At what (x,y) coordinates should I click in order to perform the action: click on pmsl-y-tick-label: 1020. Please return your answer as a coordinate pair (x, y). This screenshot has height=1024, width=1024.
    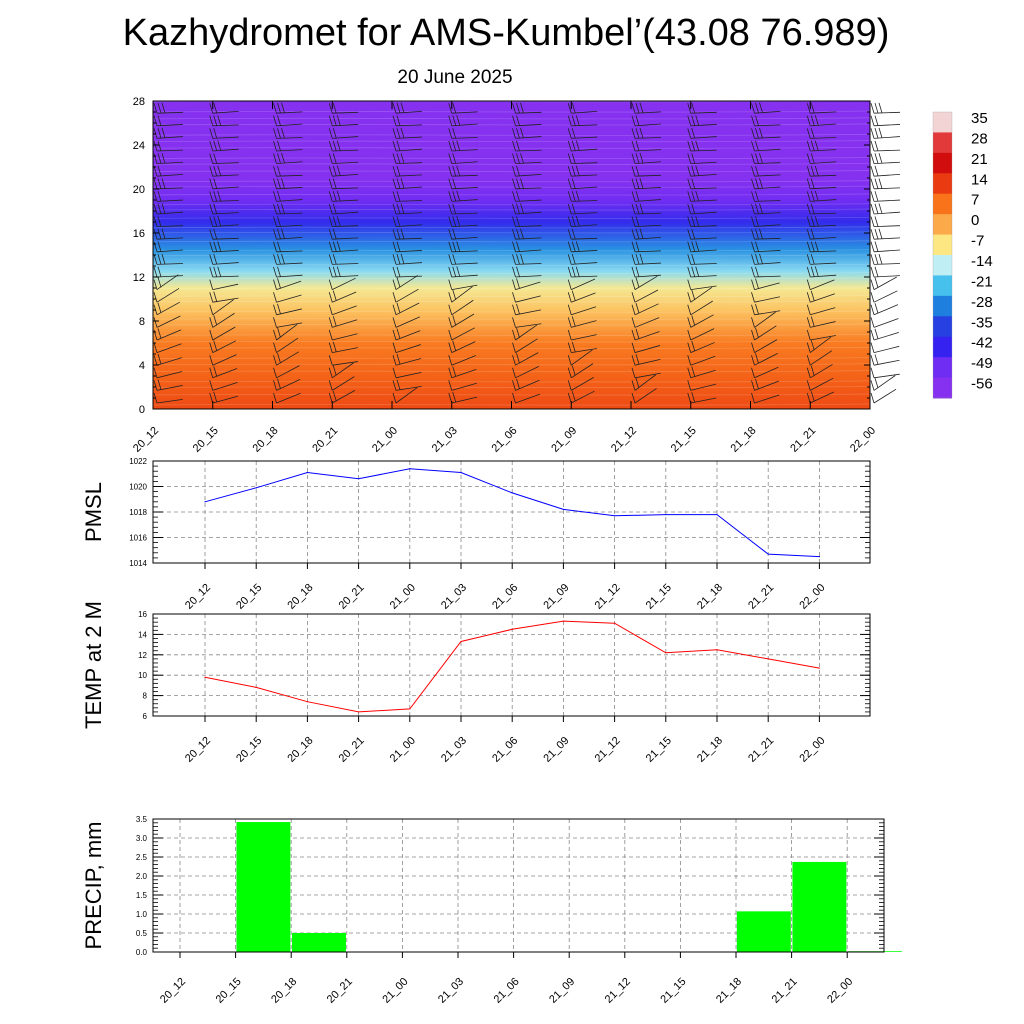
    Looking at the image, I should click on (138, 487).